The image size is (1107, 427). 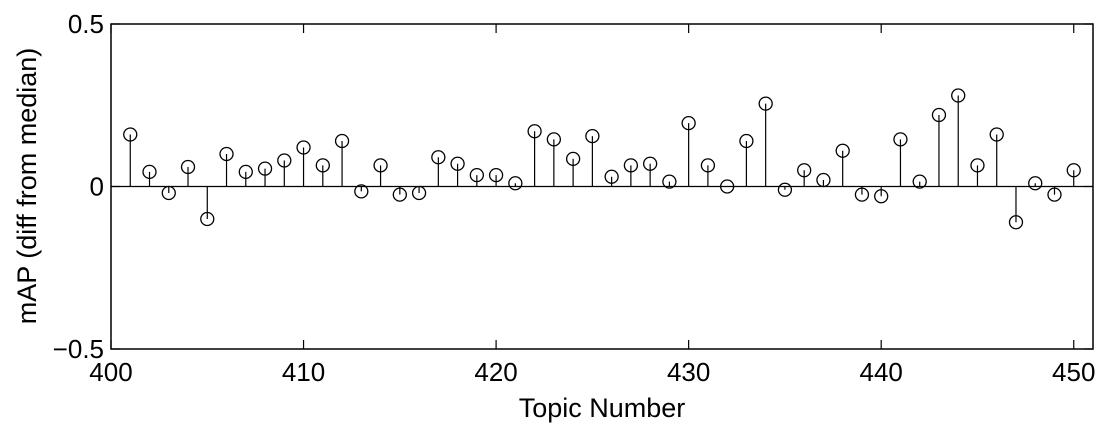 What do you see at coordinates (97, 187) in the screenshot?
I see `y-tick-label: 0` at bounding box center [97, 187].